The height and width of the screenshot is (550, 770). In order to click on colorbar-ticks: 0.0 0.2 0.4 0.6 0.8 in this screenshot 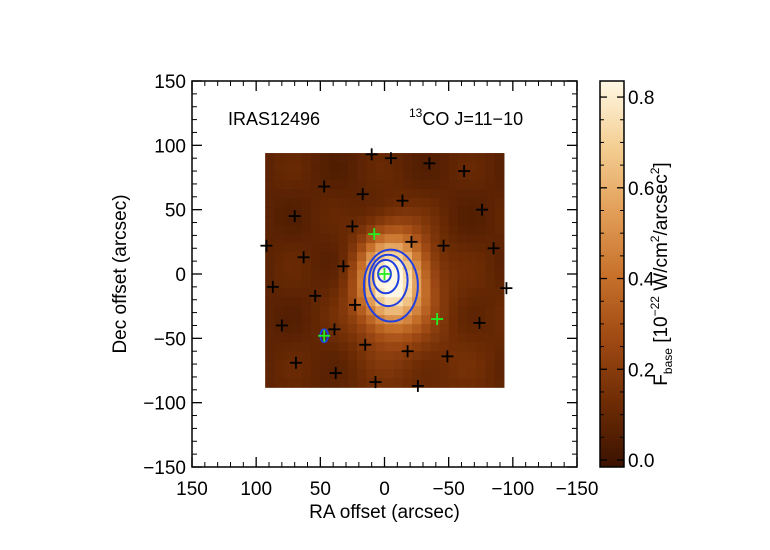, I will do `click(627, 280)`.